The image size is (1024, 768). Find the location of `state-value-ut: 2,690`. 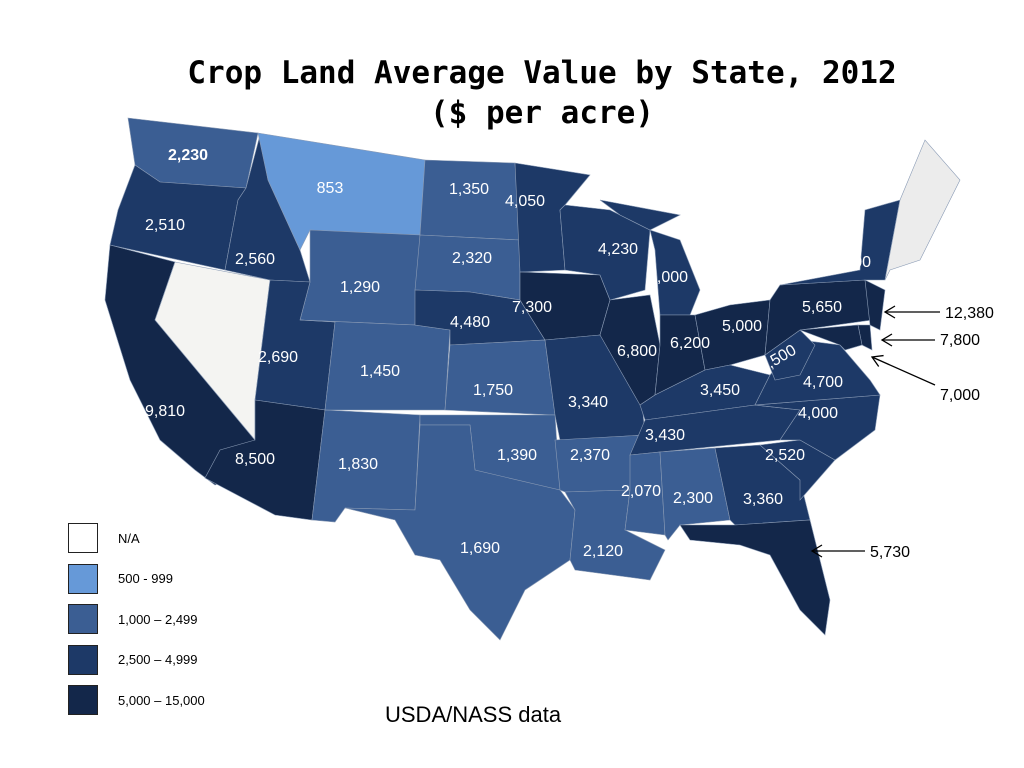

state-value-ut: 2,690 is located at coordinates (278, 357).